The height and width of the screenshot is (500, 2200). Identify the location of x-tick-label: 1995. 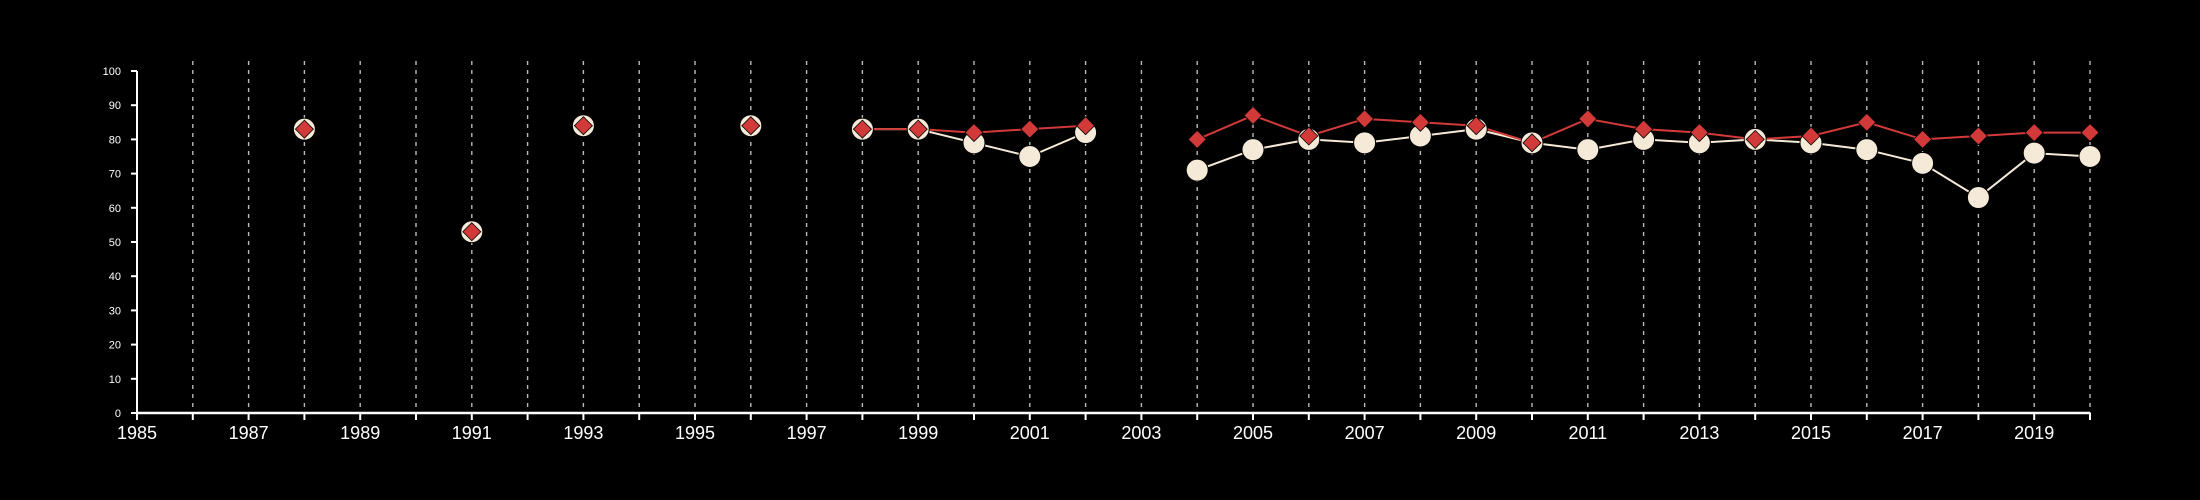
(695, 433).